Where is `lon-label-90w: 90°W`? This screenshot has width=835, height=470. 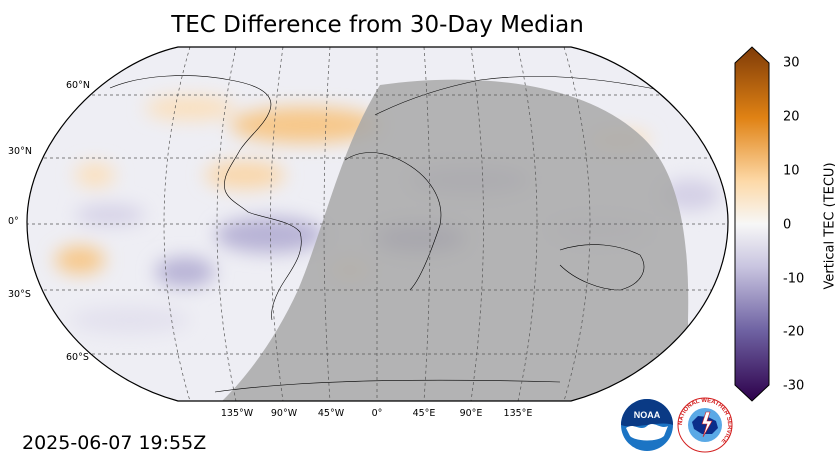
lon-label-90w: 90°W is located at coordinates (284, 413).